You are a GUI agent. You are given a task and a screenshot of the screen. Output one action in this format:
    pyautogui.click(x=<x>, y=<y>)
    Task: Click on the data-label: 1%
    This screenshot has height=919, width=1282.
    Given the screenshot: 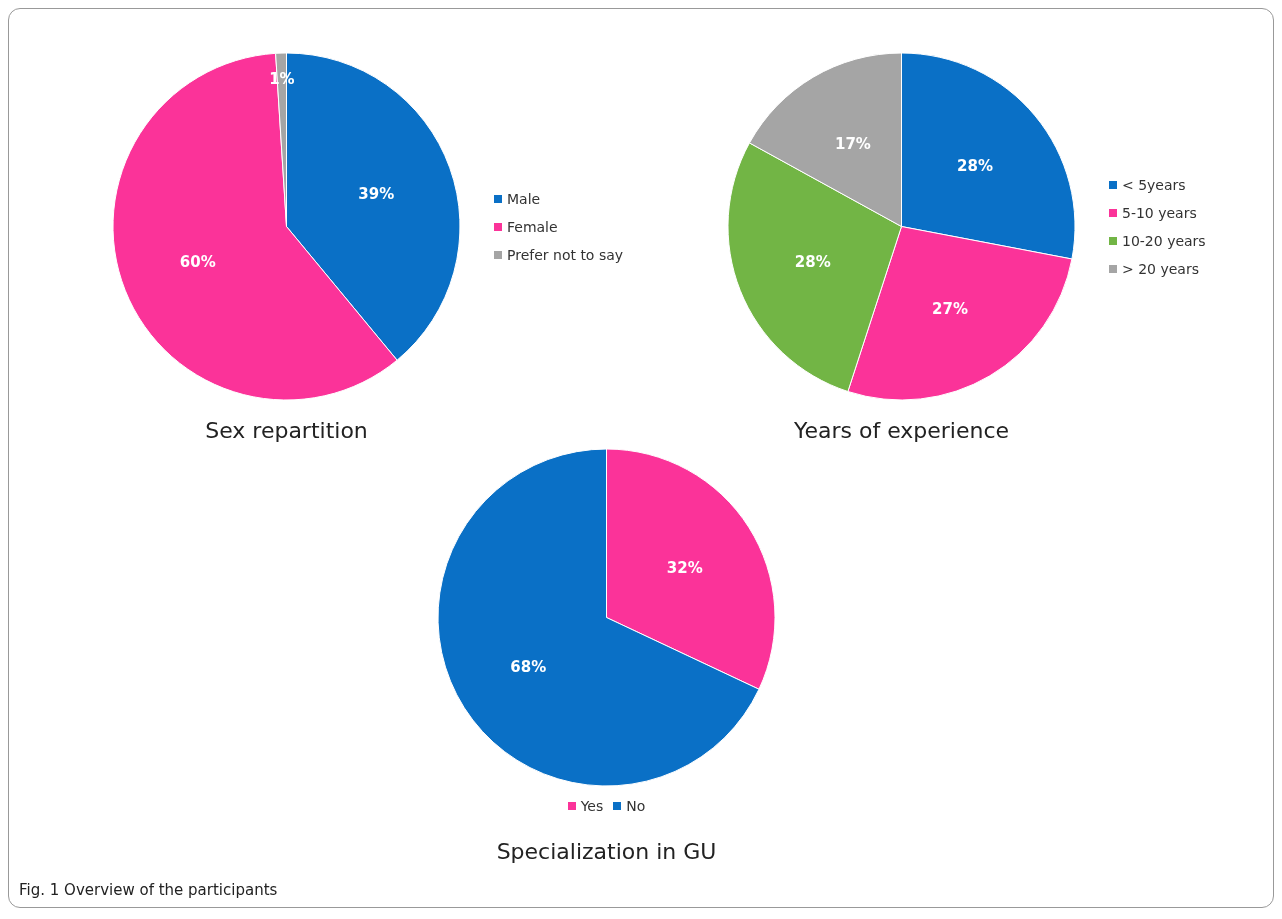 What is the action you would take?
    pyautogui.click(x=282, y=79)
    